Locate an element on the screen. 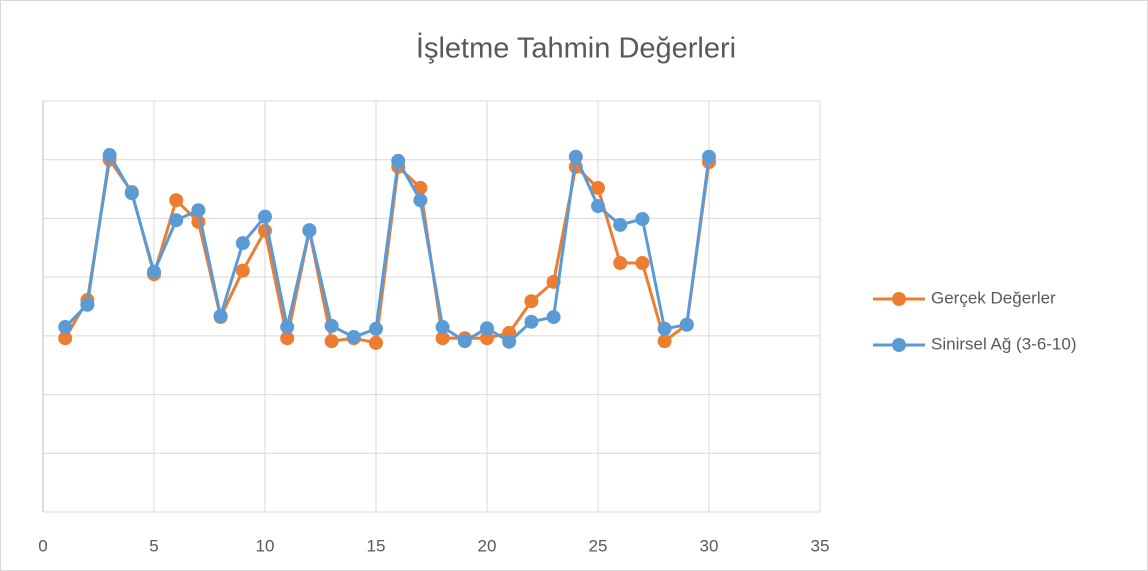 This screenshot has width=1148, height=571. legend-label: Gerçek Değerler is located at coordinates (993, 297).